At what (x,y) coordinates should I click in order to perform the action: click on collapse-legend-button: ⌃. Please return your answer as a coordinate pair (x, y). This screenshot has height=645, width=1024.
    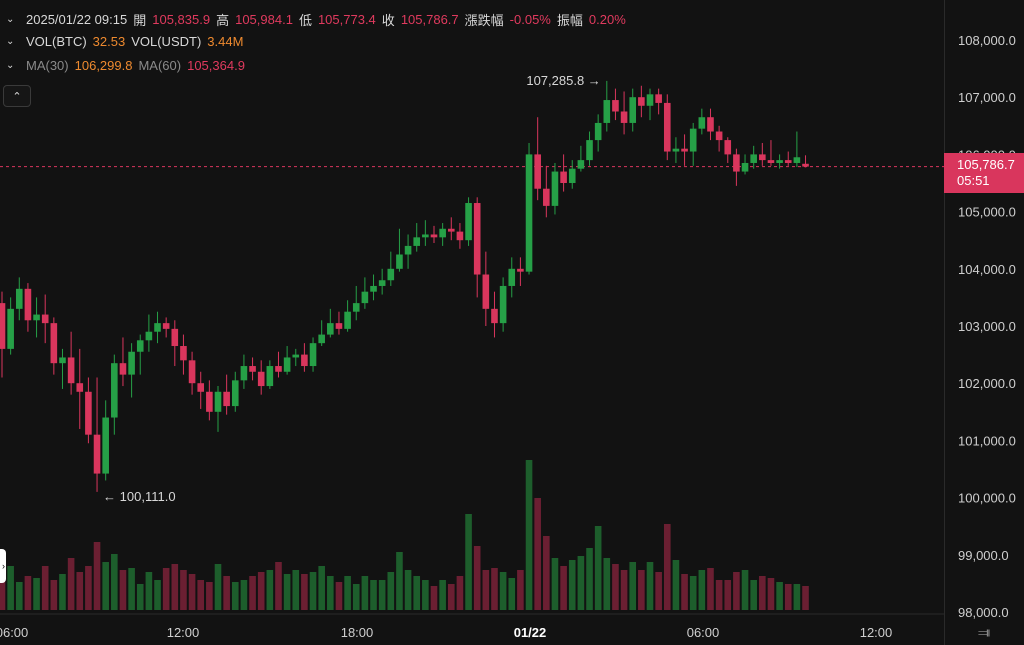
    Looking at the image, I should click on (17, 96).